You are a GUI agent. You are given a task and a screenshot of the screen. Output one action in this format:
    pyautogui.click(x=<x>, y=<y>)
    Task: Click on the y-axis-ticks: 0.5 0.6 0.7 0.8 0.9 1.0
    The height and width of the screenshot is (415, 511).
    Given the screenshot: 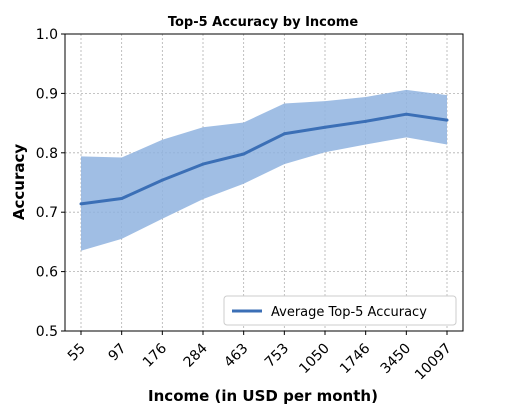 What is the action you would take?
    pyautogui.click(x=50, y=183)
    